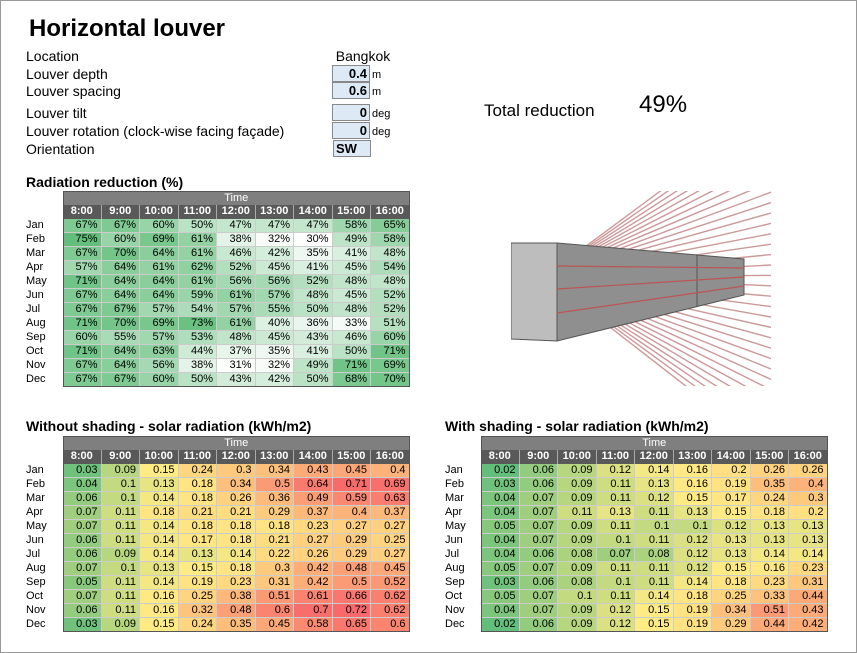 The image size is (857, 653). Describe the element at coordinates (313, 611) in the screenshot. I see `cell: 0.7` at that location.